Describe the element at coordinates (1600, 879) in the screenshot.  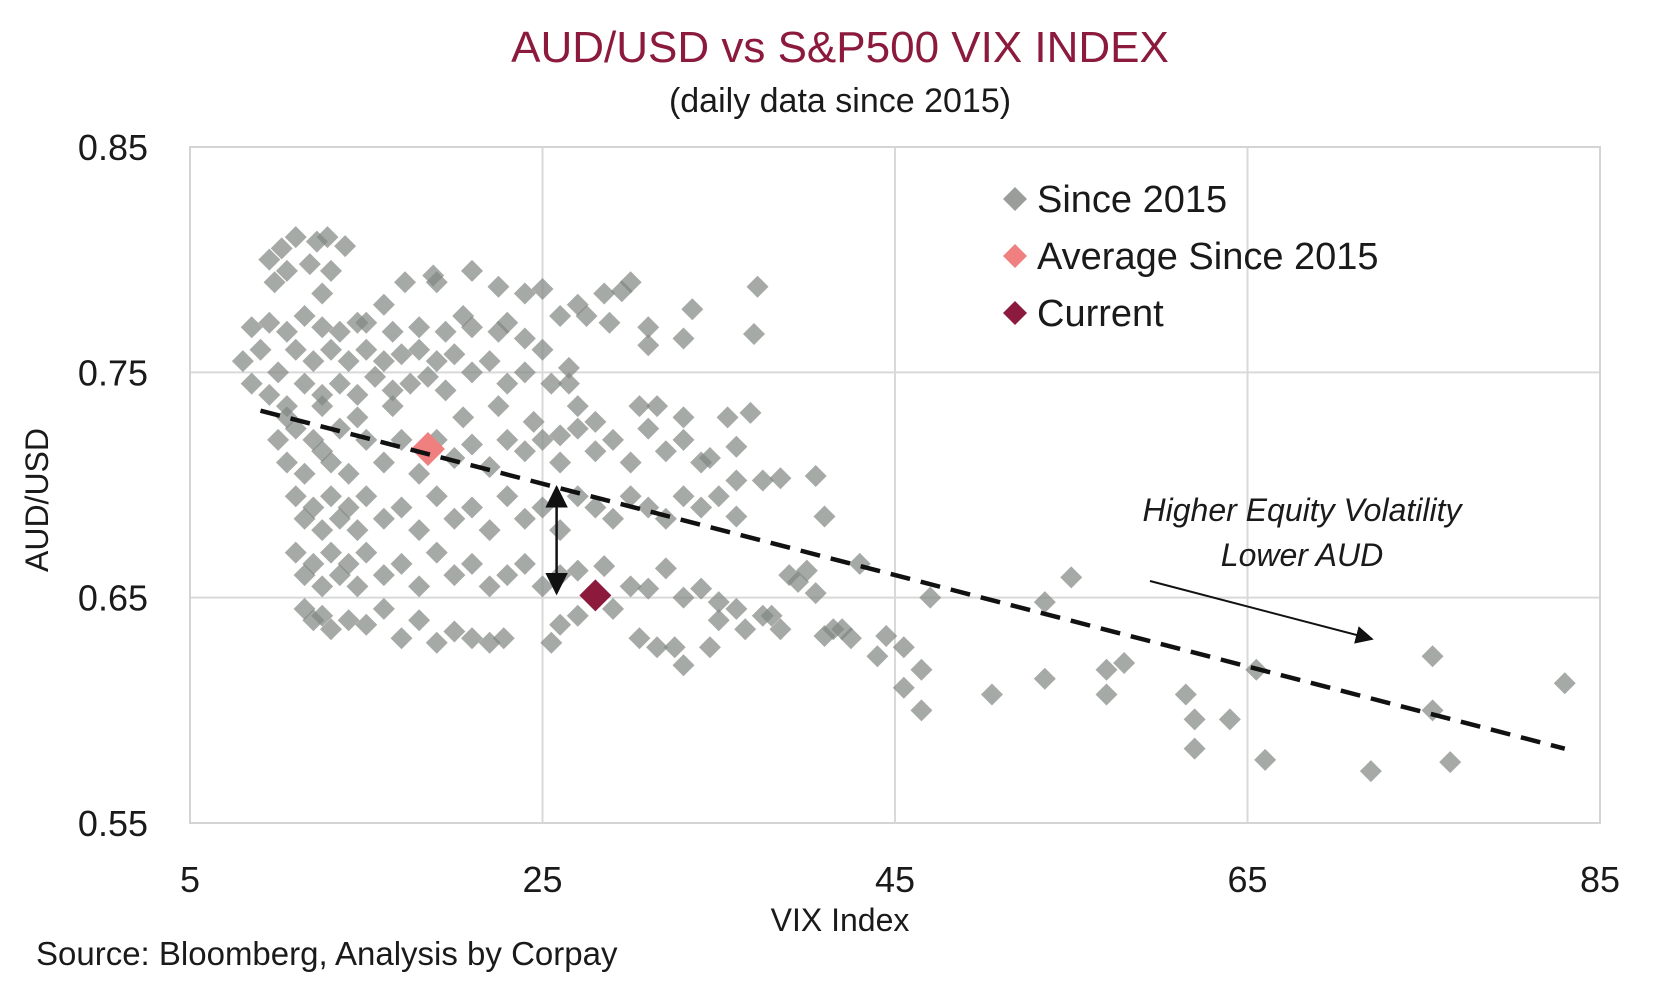
I see `x-tick-label: 85` at that location.